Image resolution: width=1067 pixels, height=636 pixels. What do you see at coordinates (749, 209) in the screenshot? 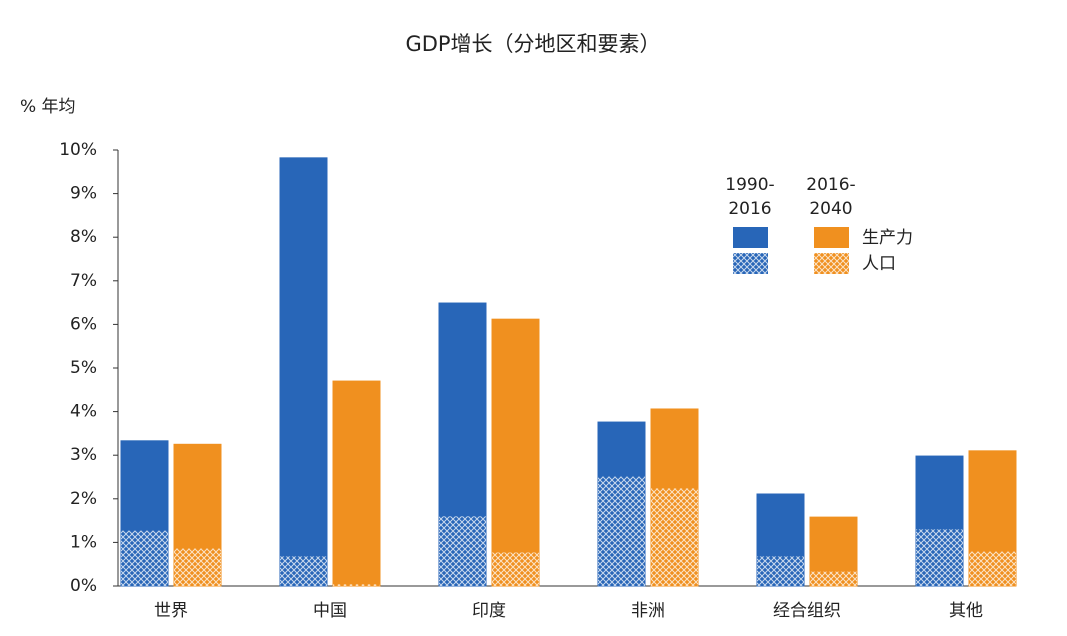
I see `legend-header: 2016` at bounding box center [749, 209].